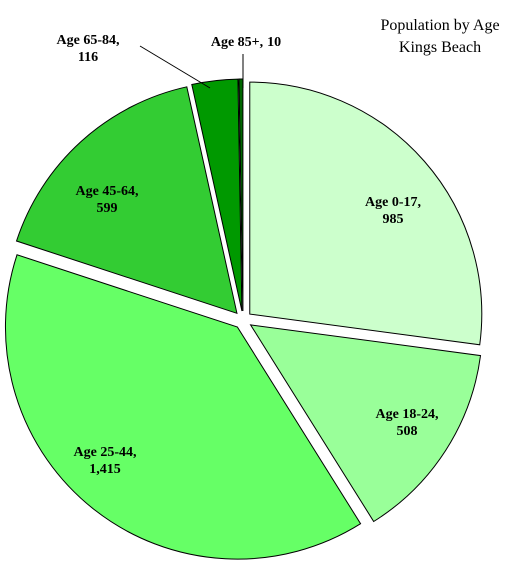 This screenshot has height=565, width=531. I want to click on data-label: Age 45-64, 599, so click(107, 200).